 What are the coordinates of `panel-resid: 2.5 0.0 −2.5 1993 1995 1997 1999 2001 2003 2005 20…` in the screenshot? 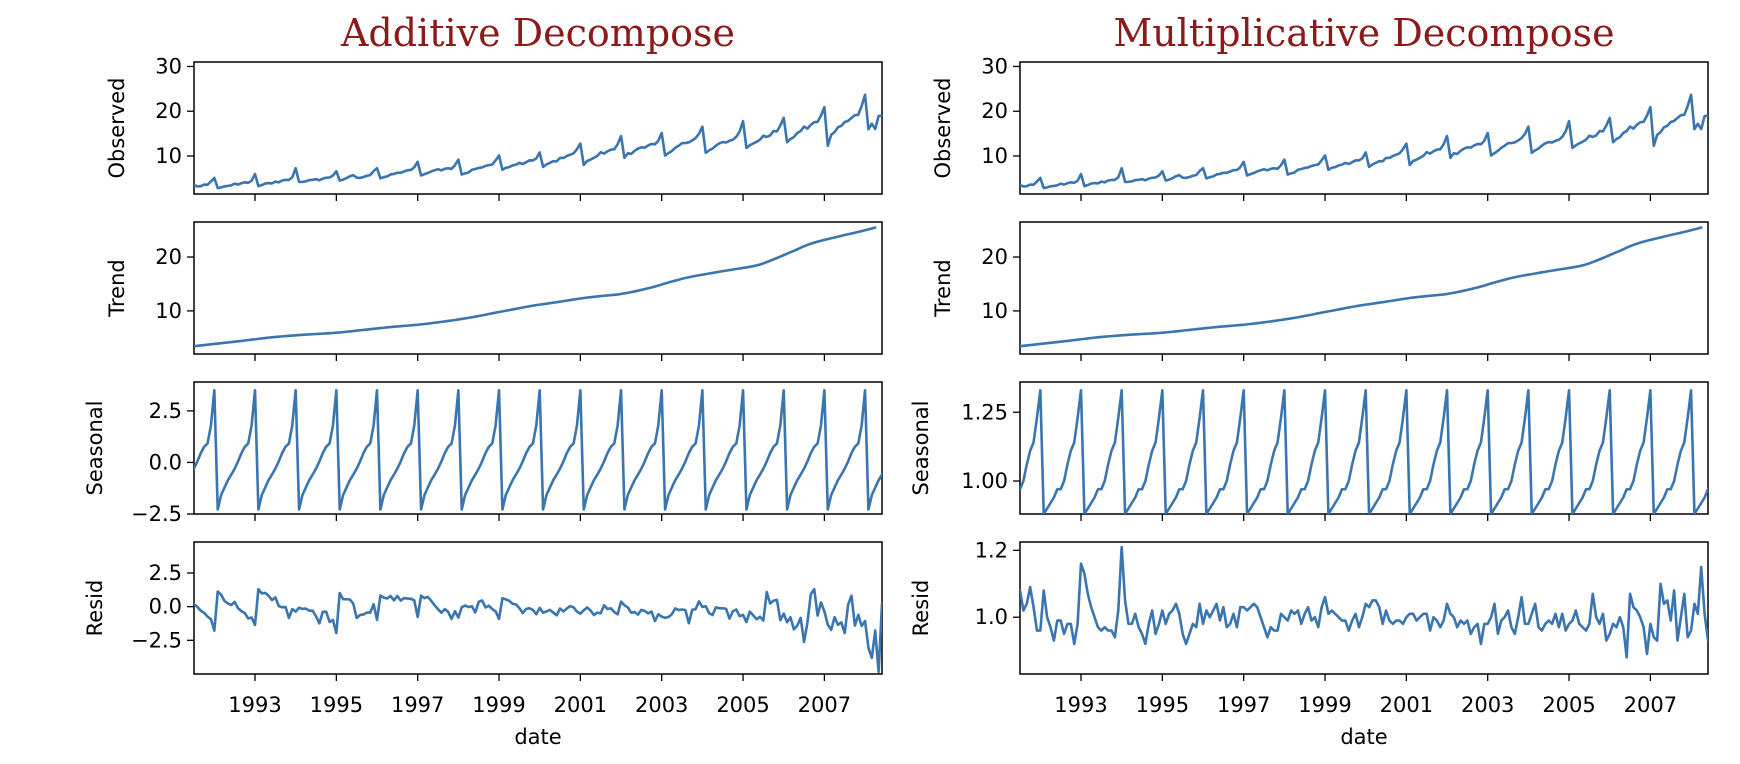 It's located at (483, 629).